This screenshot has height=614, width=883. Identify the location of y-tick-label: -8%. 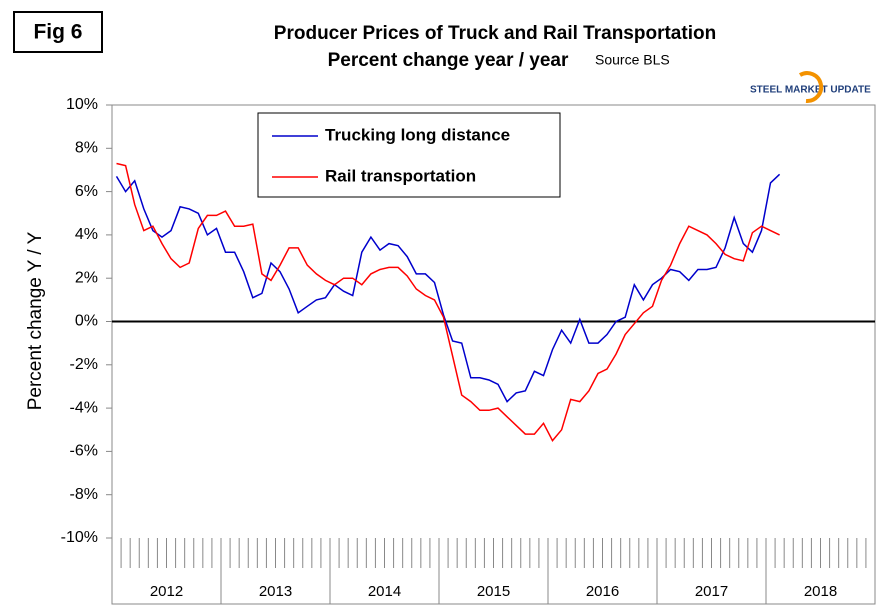
(84, 494).